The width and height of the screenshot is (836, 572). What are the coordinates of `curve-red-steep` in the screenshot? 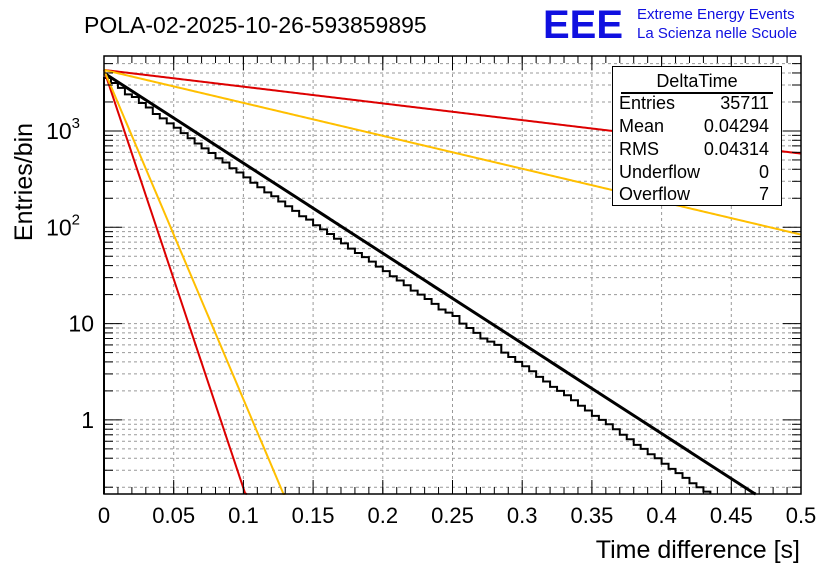 It's located at (175, 282).